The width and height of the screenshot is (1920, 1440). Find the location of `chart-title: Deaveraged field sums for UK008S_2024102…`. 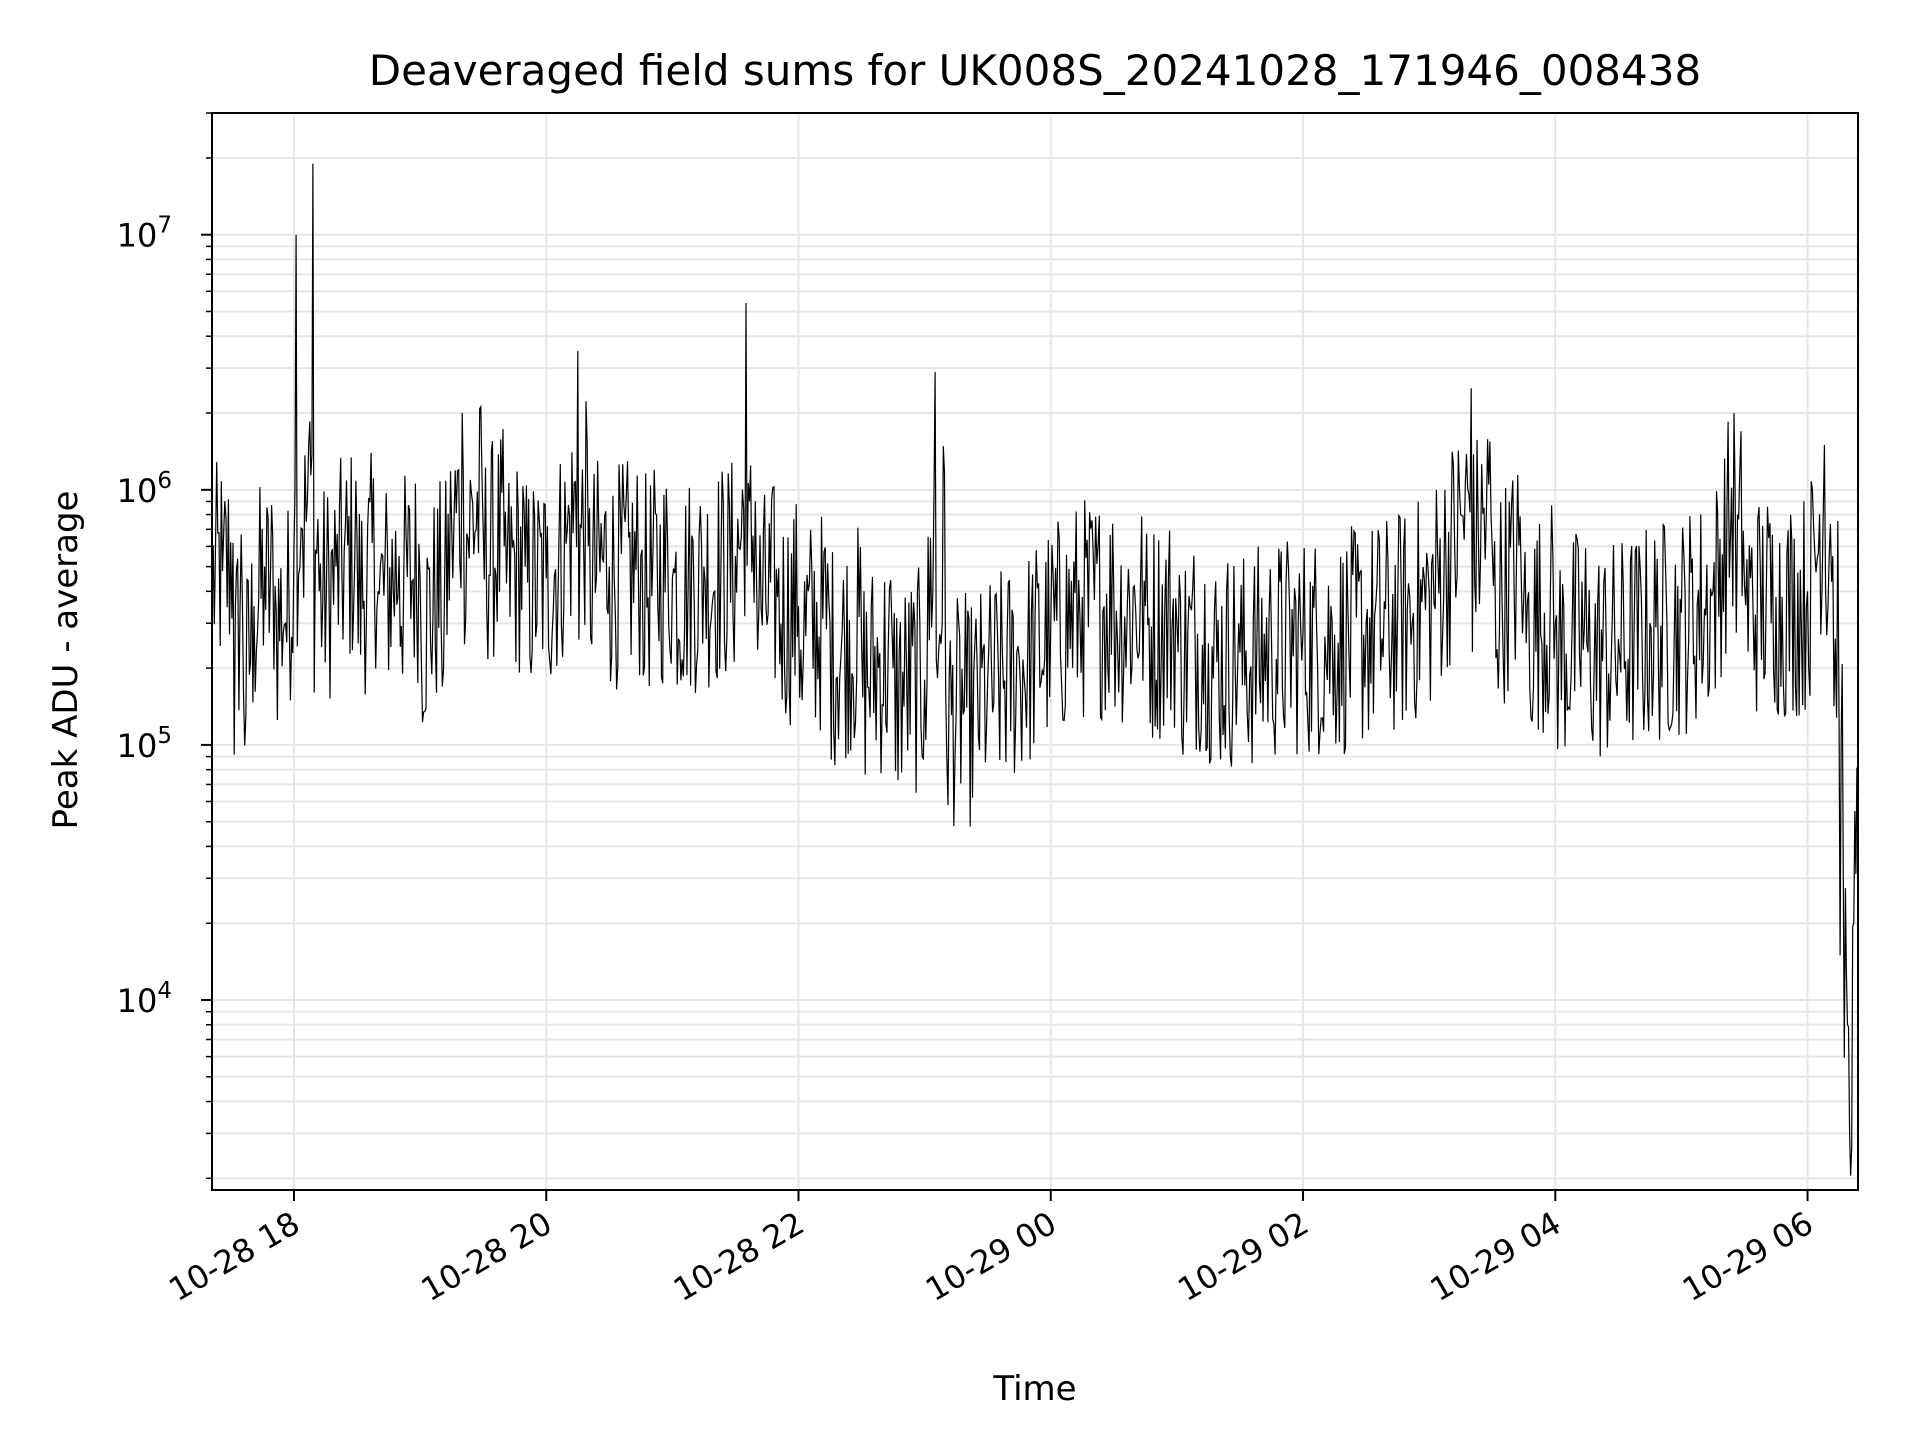

chart-title: Deaveraged field sums for UK008S_2024102… is located at coordinates (1035, 70).